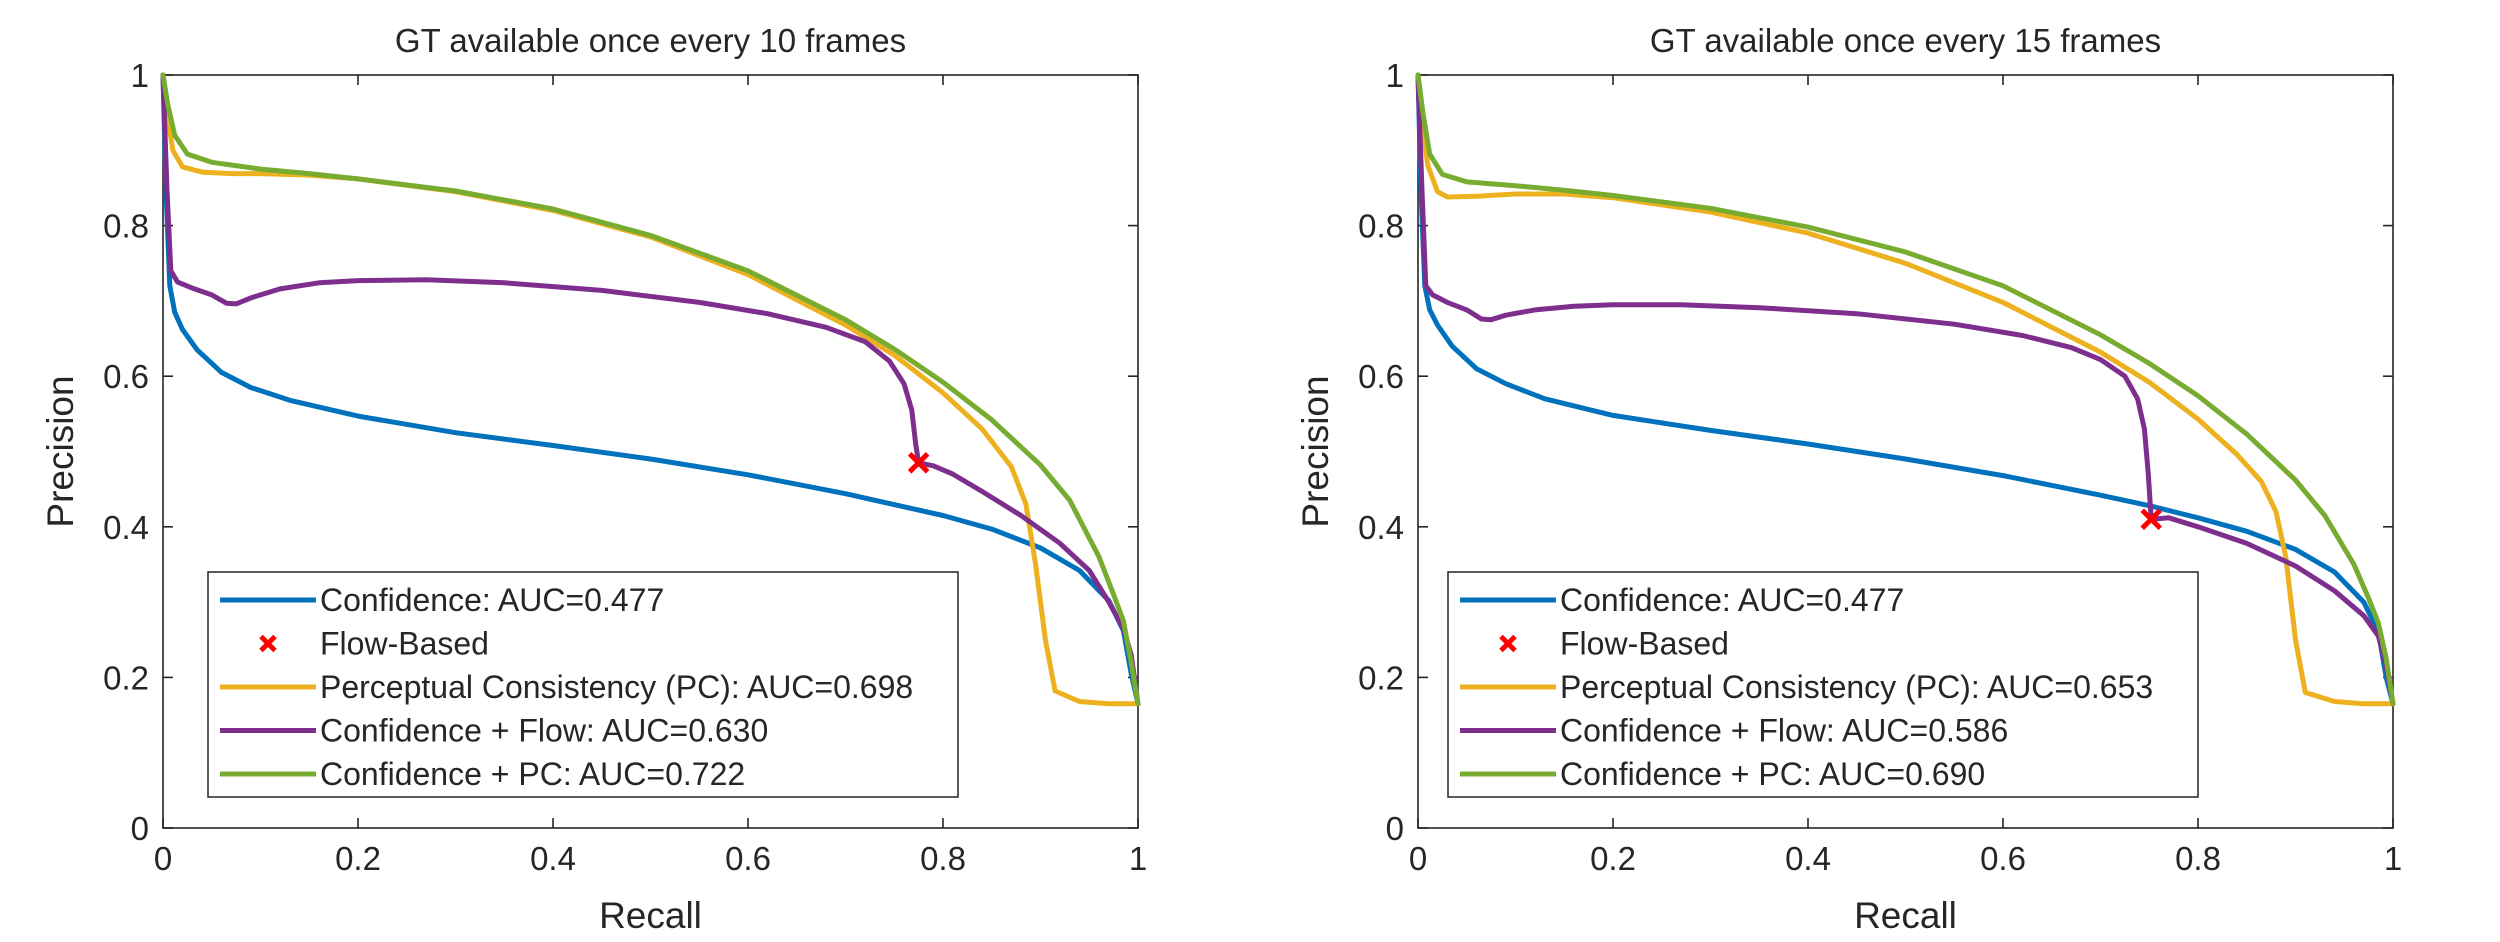  Describe the element at coordinates (650, 40) in the screenshot. I see `chart-title: GT available once every 10 frames` at that location.